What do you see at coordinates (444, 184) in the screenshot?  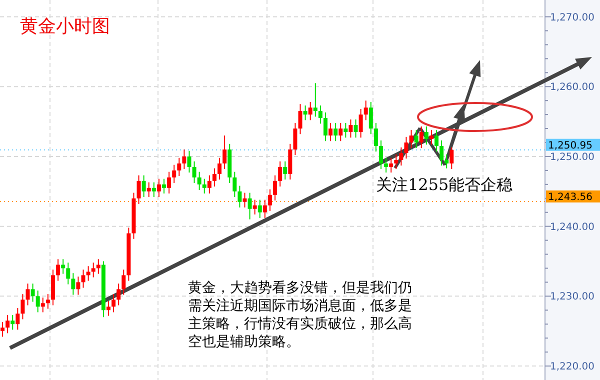 I see `annotation: 关注1255能否企稳` at bounding box center [444, 184].